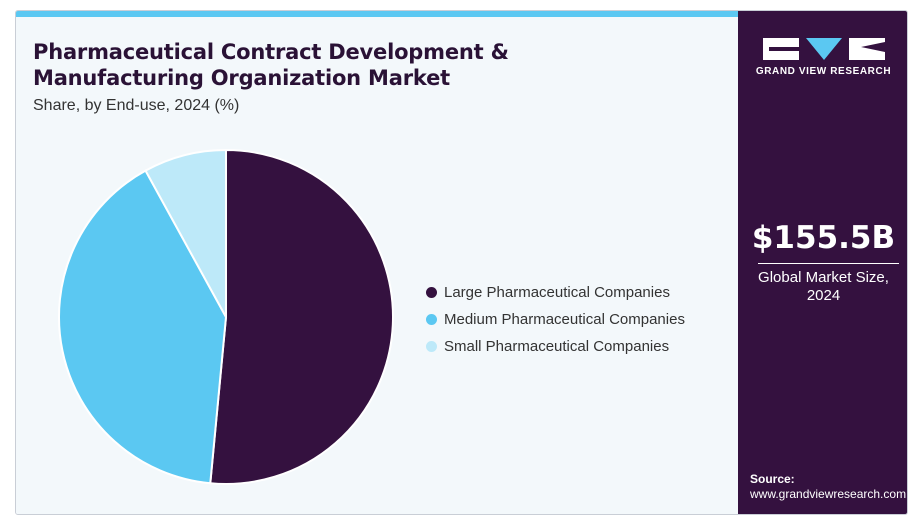 Image resolution: width=917 pixels, height=526 pixels. I want to click on legend-item-small: Small Pharmaceutical Companies, so click(555, 346).